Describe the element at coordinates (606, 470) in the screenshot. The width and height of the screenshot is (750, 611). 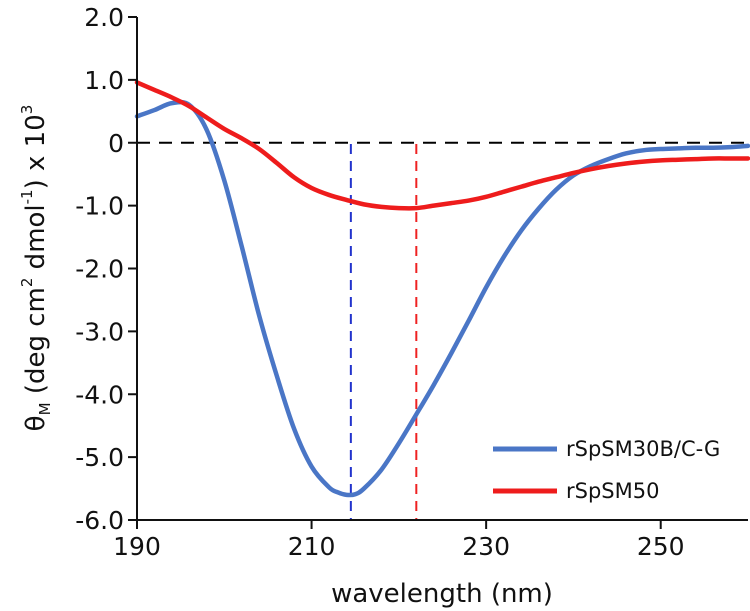
I see `legend: rSpSM30B/C-G rSpSM50` at that location.